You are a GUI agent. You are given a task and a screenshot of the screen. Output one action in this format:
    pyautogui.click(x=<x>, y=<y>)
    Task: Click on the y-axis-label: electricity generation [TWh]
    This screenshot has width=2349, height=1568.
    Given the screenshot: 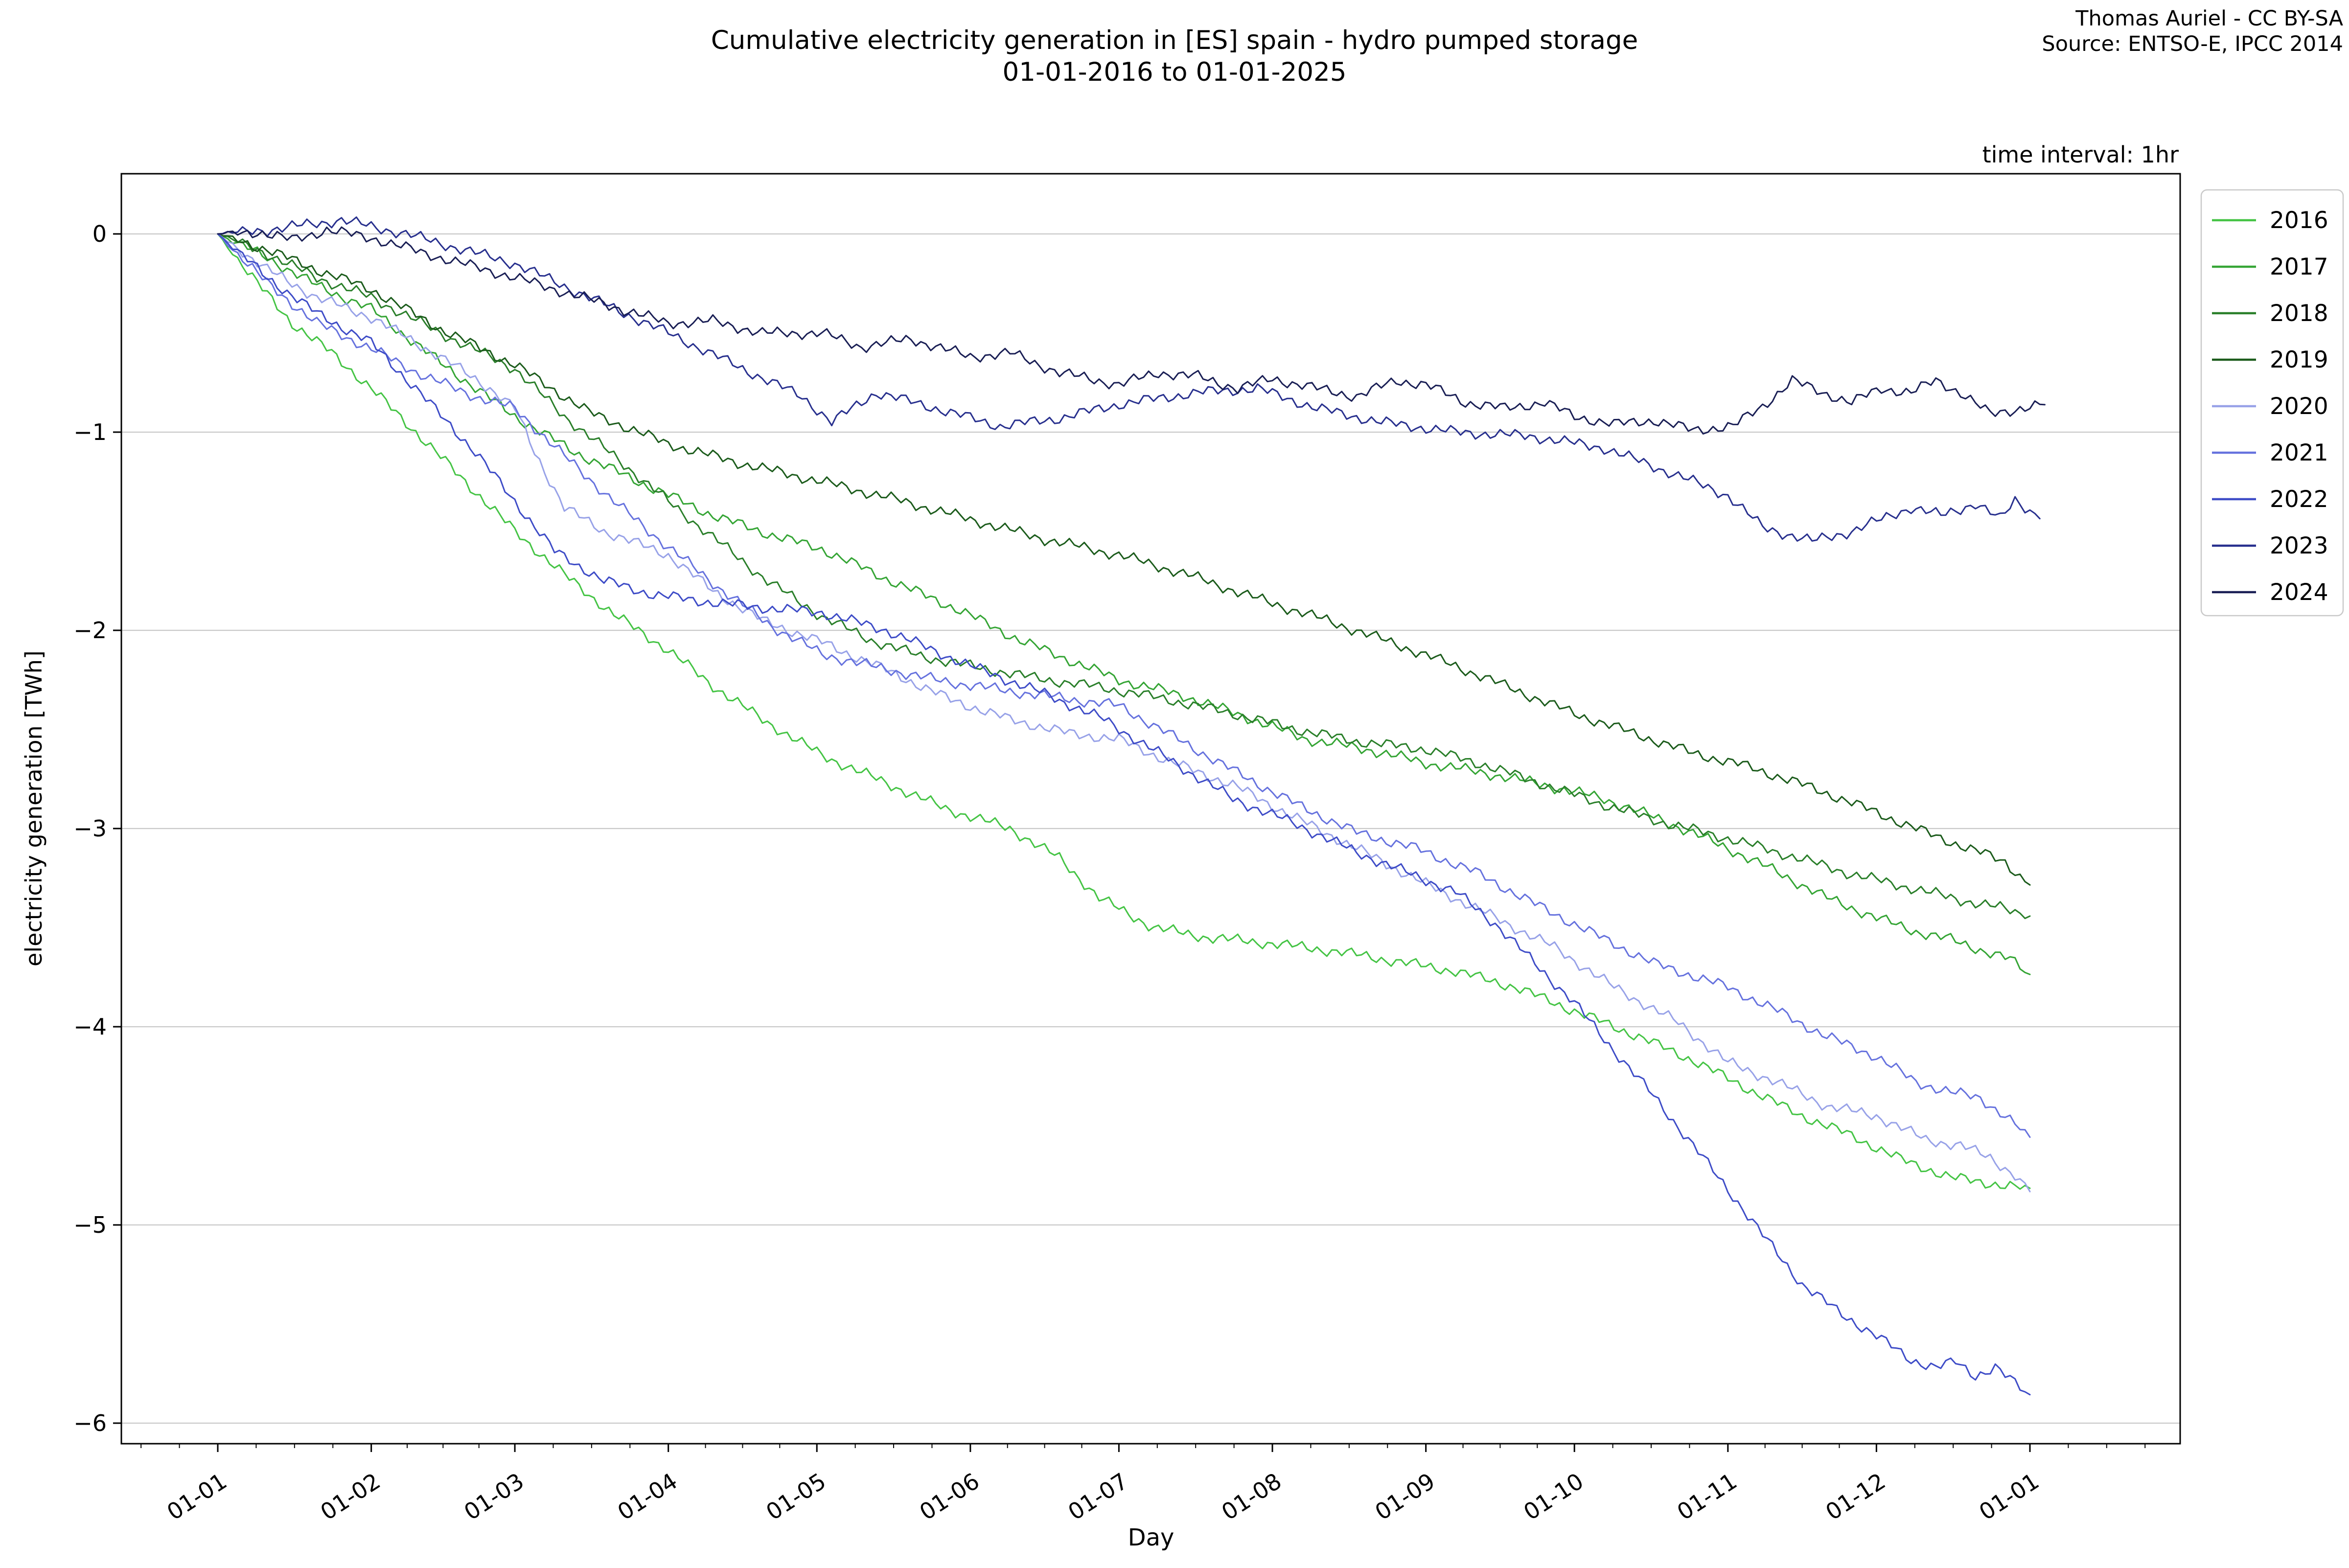 What is the action you would take?
    pyautogui.click(x=34, y=808)
    